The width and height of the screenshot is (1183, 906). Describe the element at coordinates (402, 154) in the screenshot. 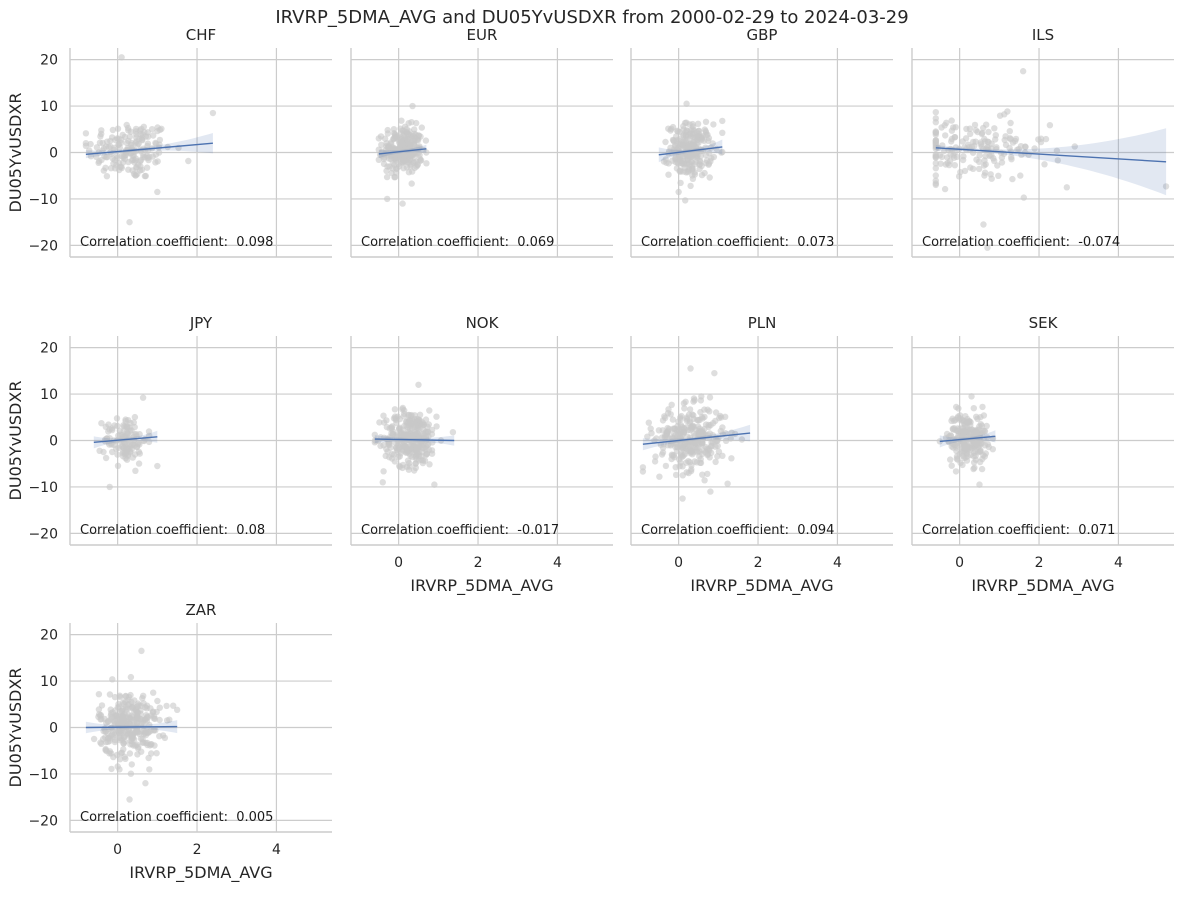

I see `scatter-points` at that location.